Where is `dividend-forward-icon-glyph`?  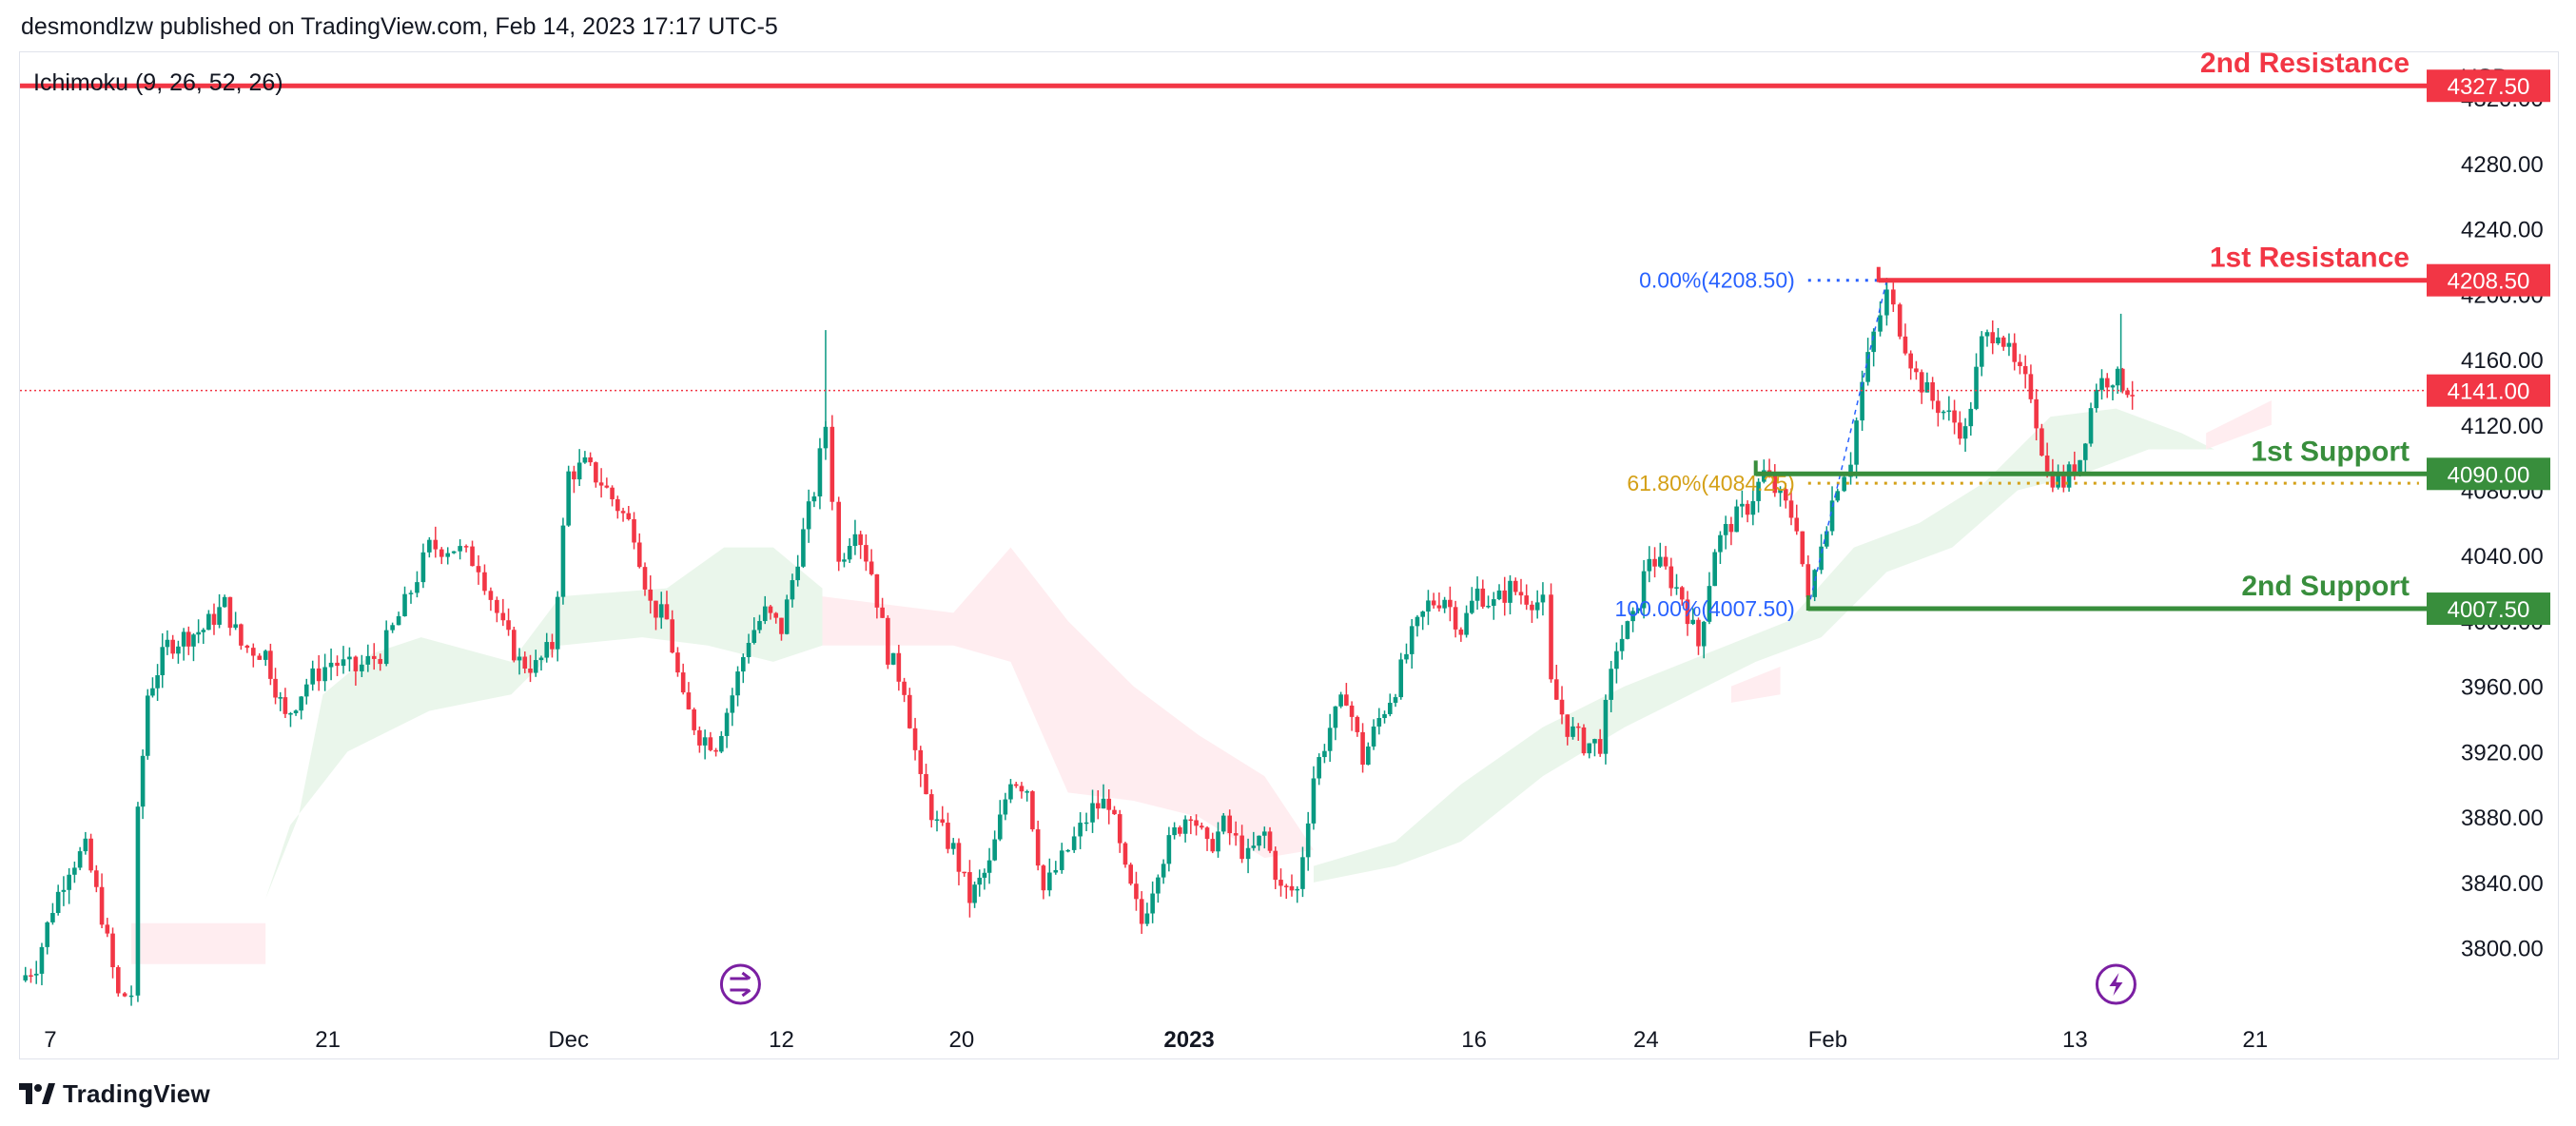
dividend-forward-icon-glyph is located at coordinates (741, 984).